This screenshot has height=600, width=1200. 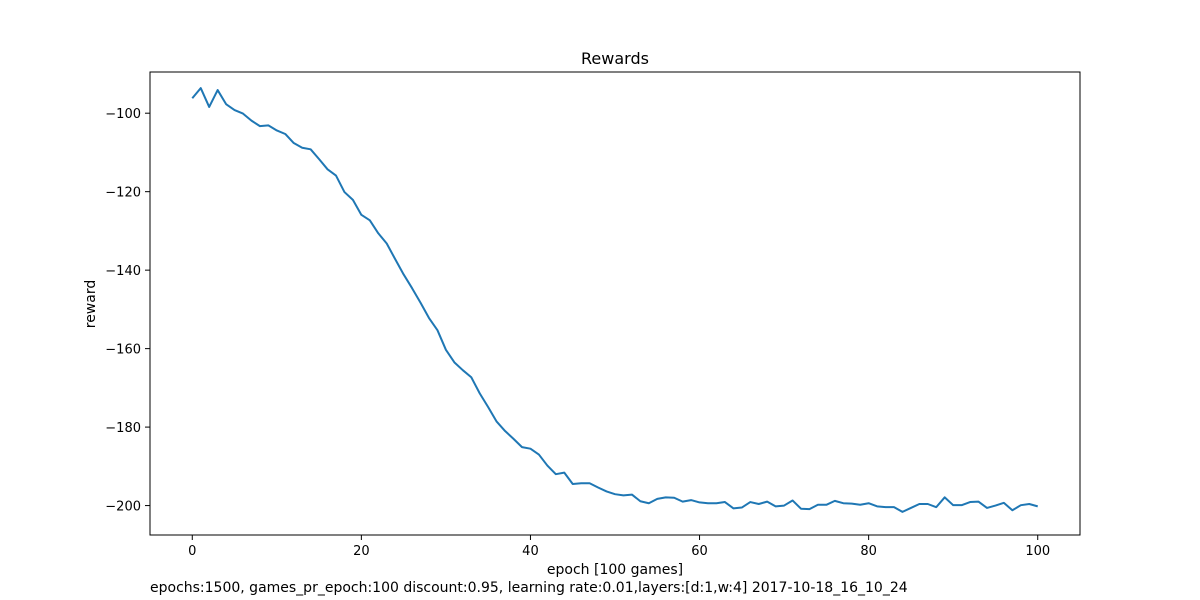 What do you see at coordinates (91, 304) in the screenshot?
I see `y-axis-label: reward` at bounding box center [91, 304].